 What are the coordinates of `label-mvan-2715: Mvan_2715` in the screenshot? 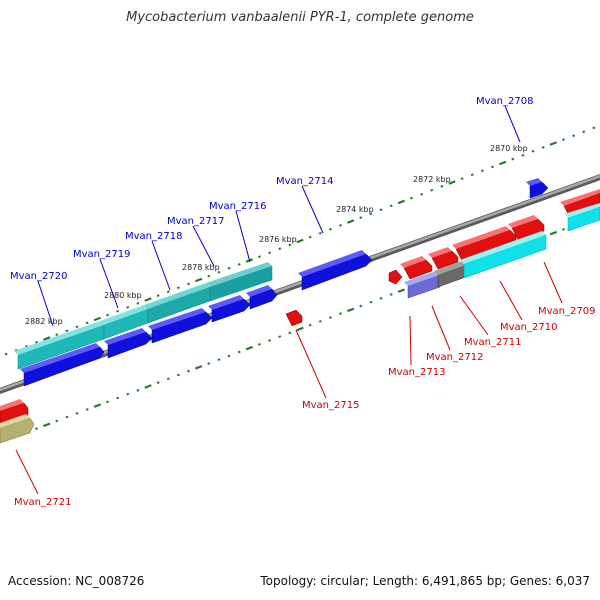 It's located at (330, 405).